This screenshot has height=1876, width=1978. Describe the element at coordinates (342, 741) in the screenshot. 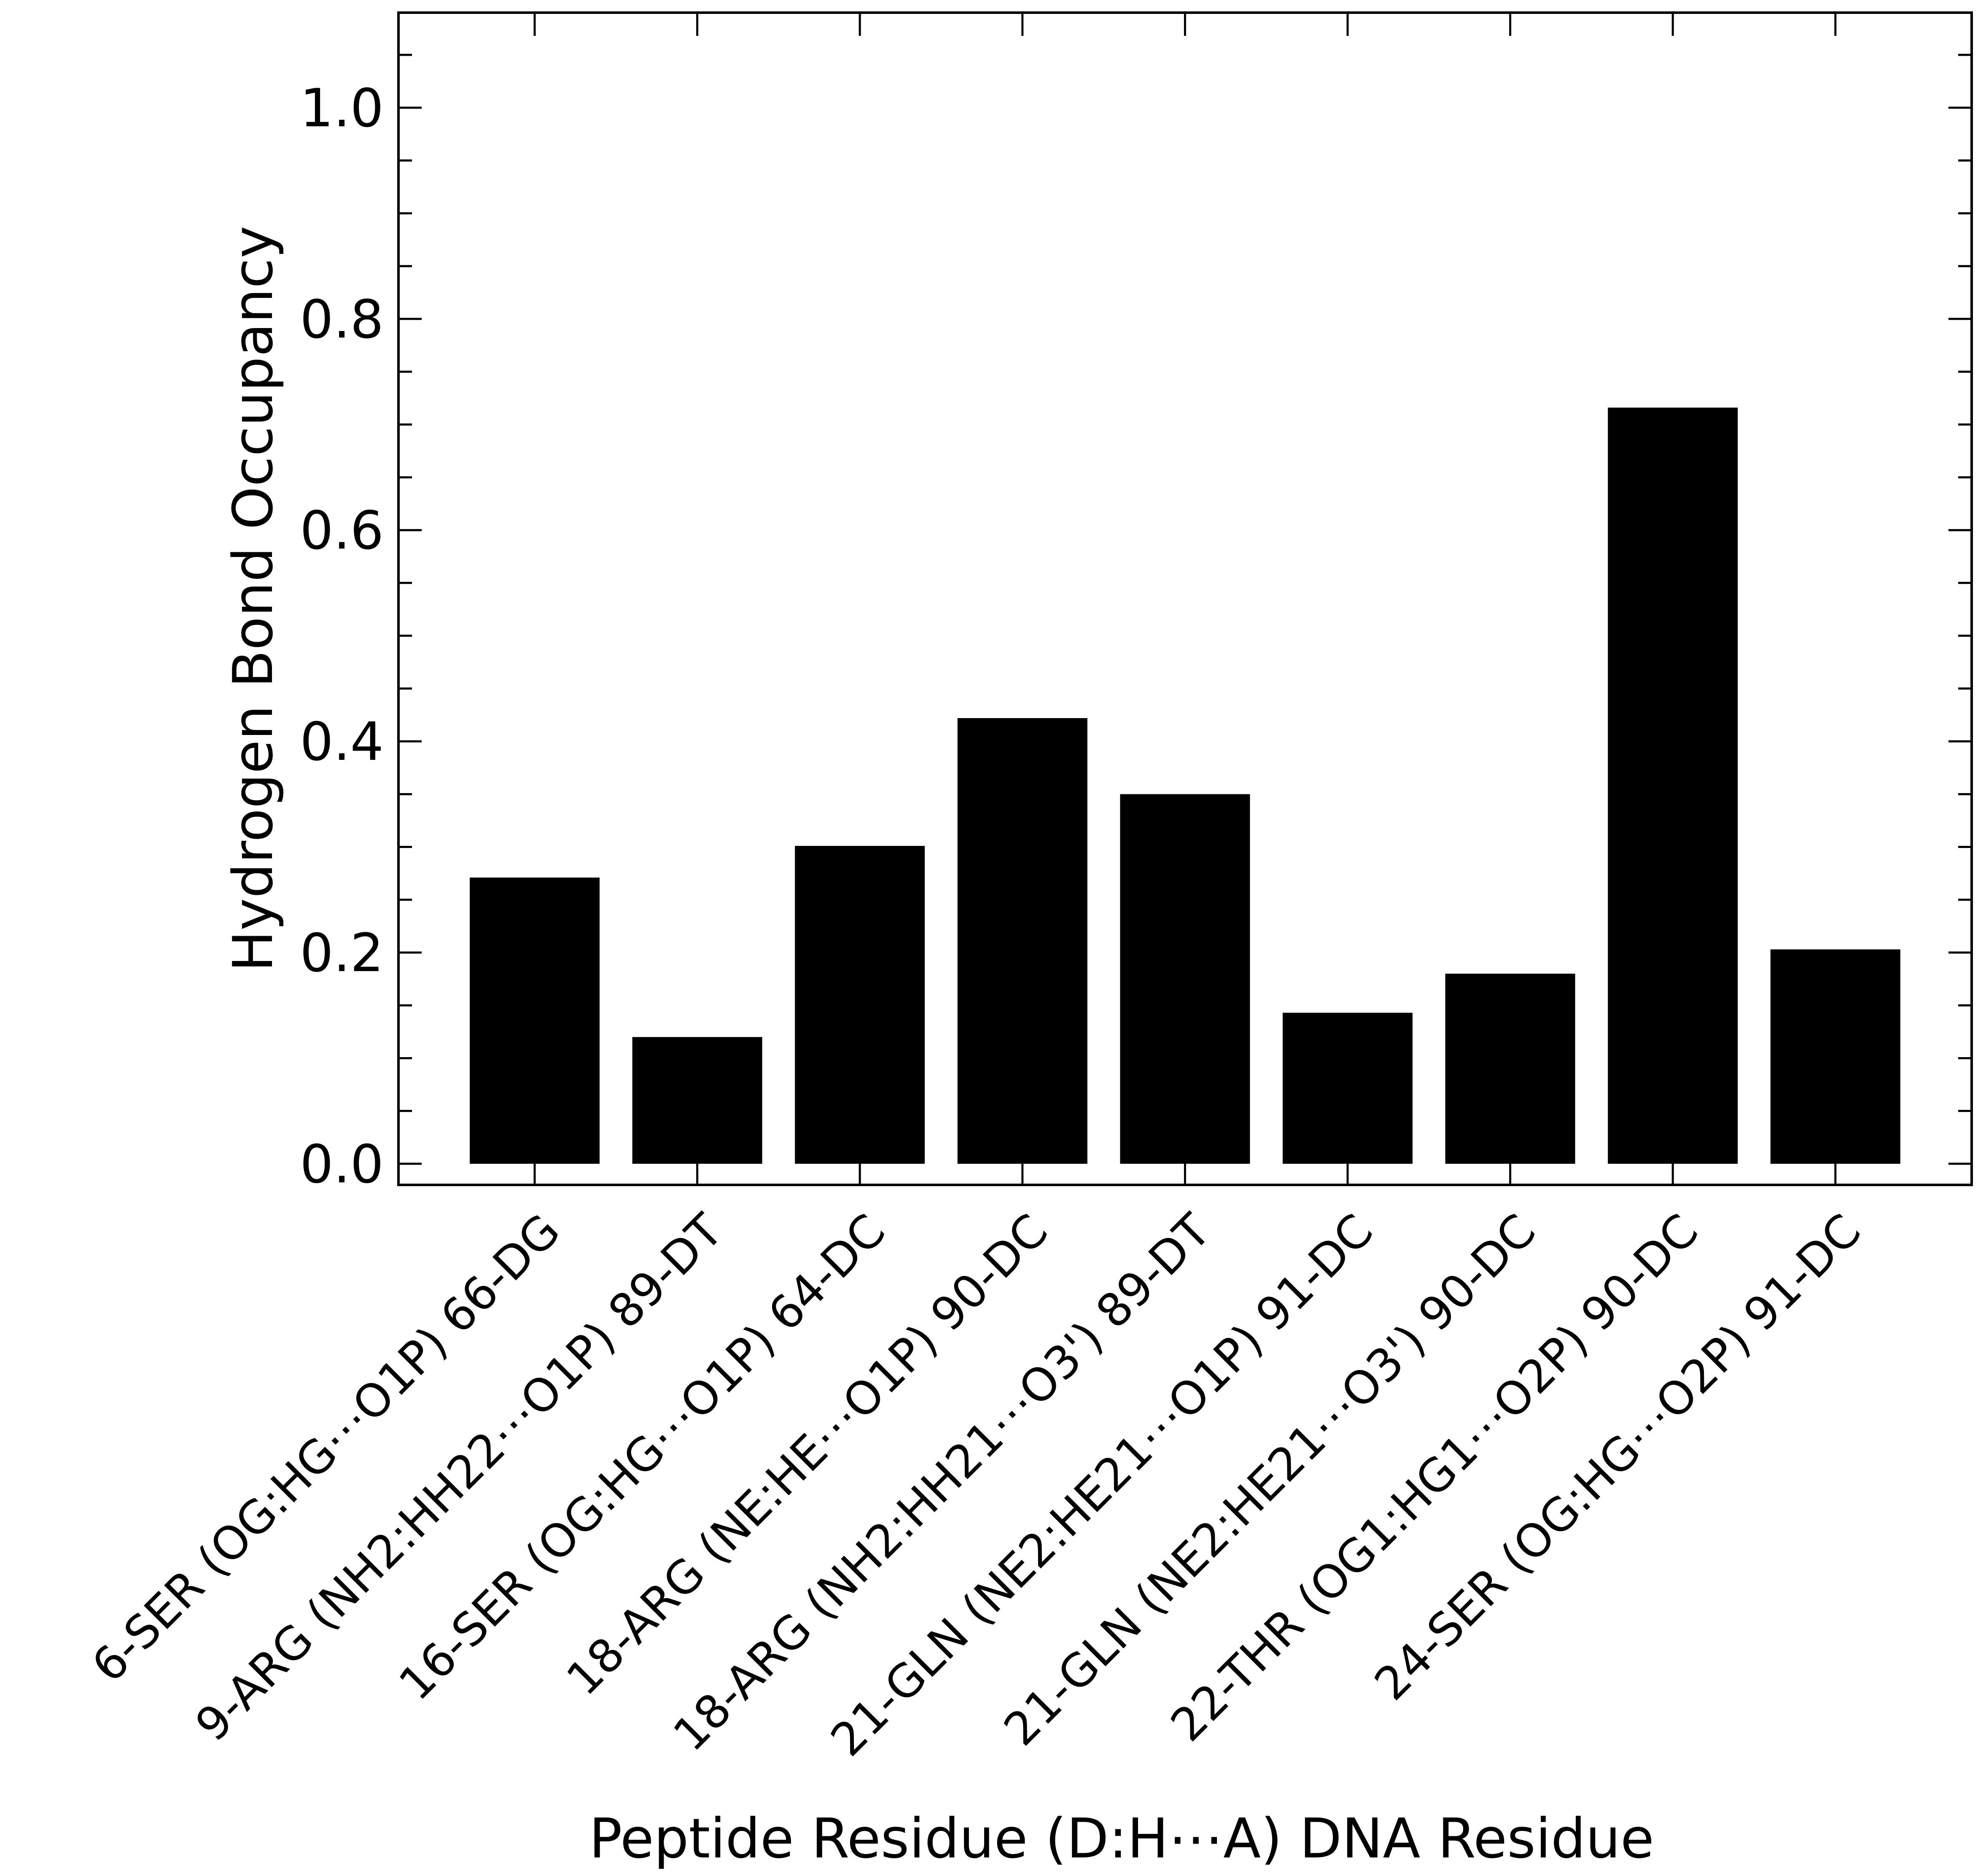

I see `y-tick-label: 0.4` at that location.